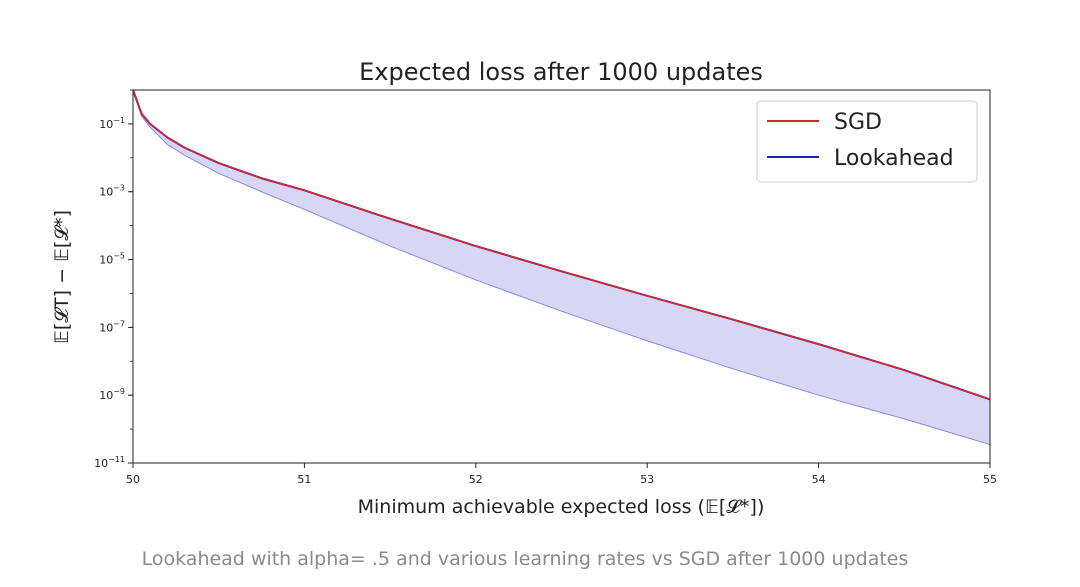 Image resolution: width=1080 pixels, height=587 pixels. What do you see at coordinates (647, 479) in the screenshot?
I see `x-tick-label: 53` at bounding box center [647, 479].